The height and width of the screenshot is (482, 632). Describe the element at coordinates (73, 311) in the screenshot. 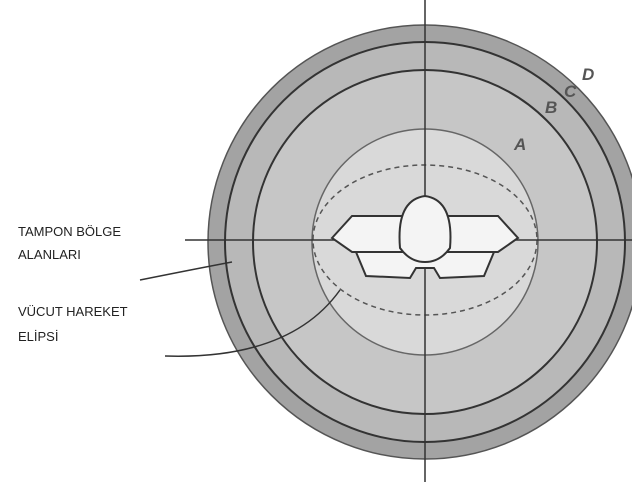

I see `annotation: VÜCUT HAREKET` at that location.